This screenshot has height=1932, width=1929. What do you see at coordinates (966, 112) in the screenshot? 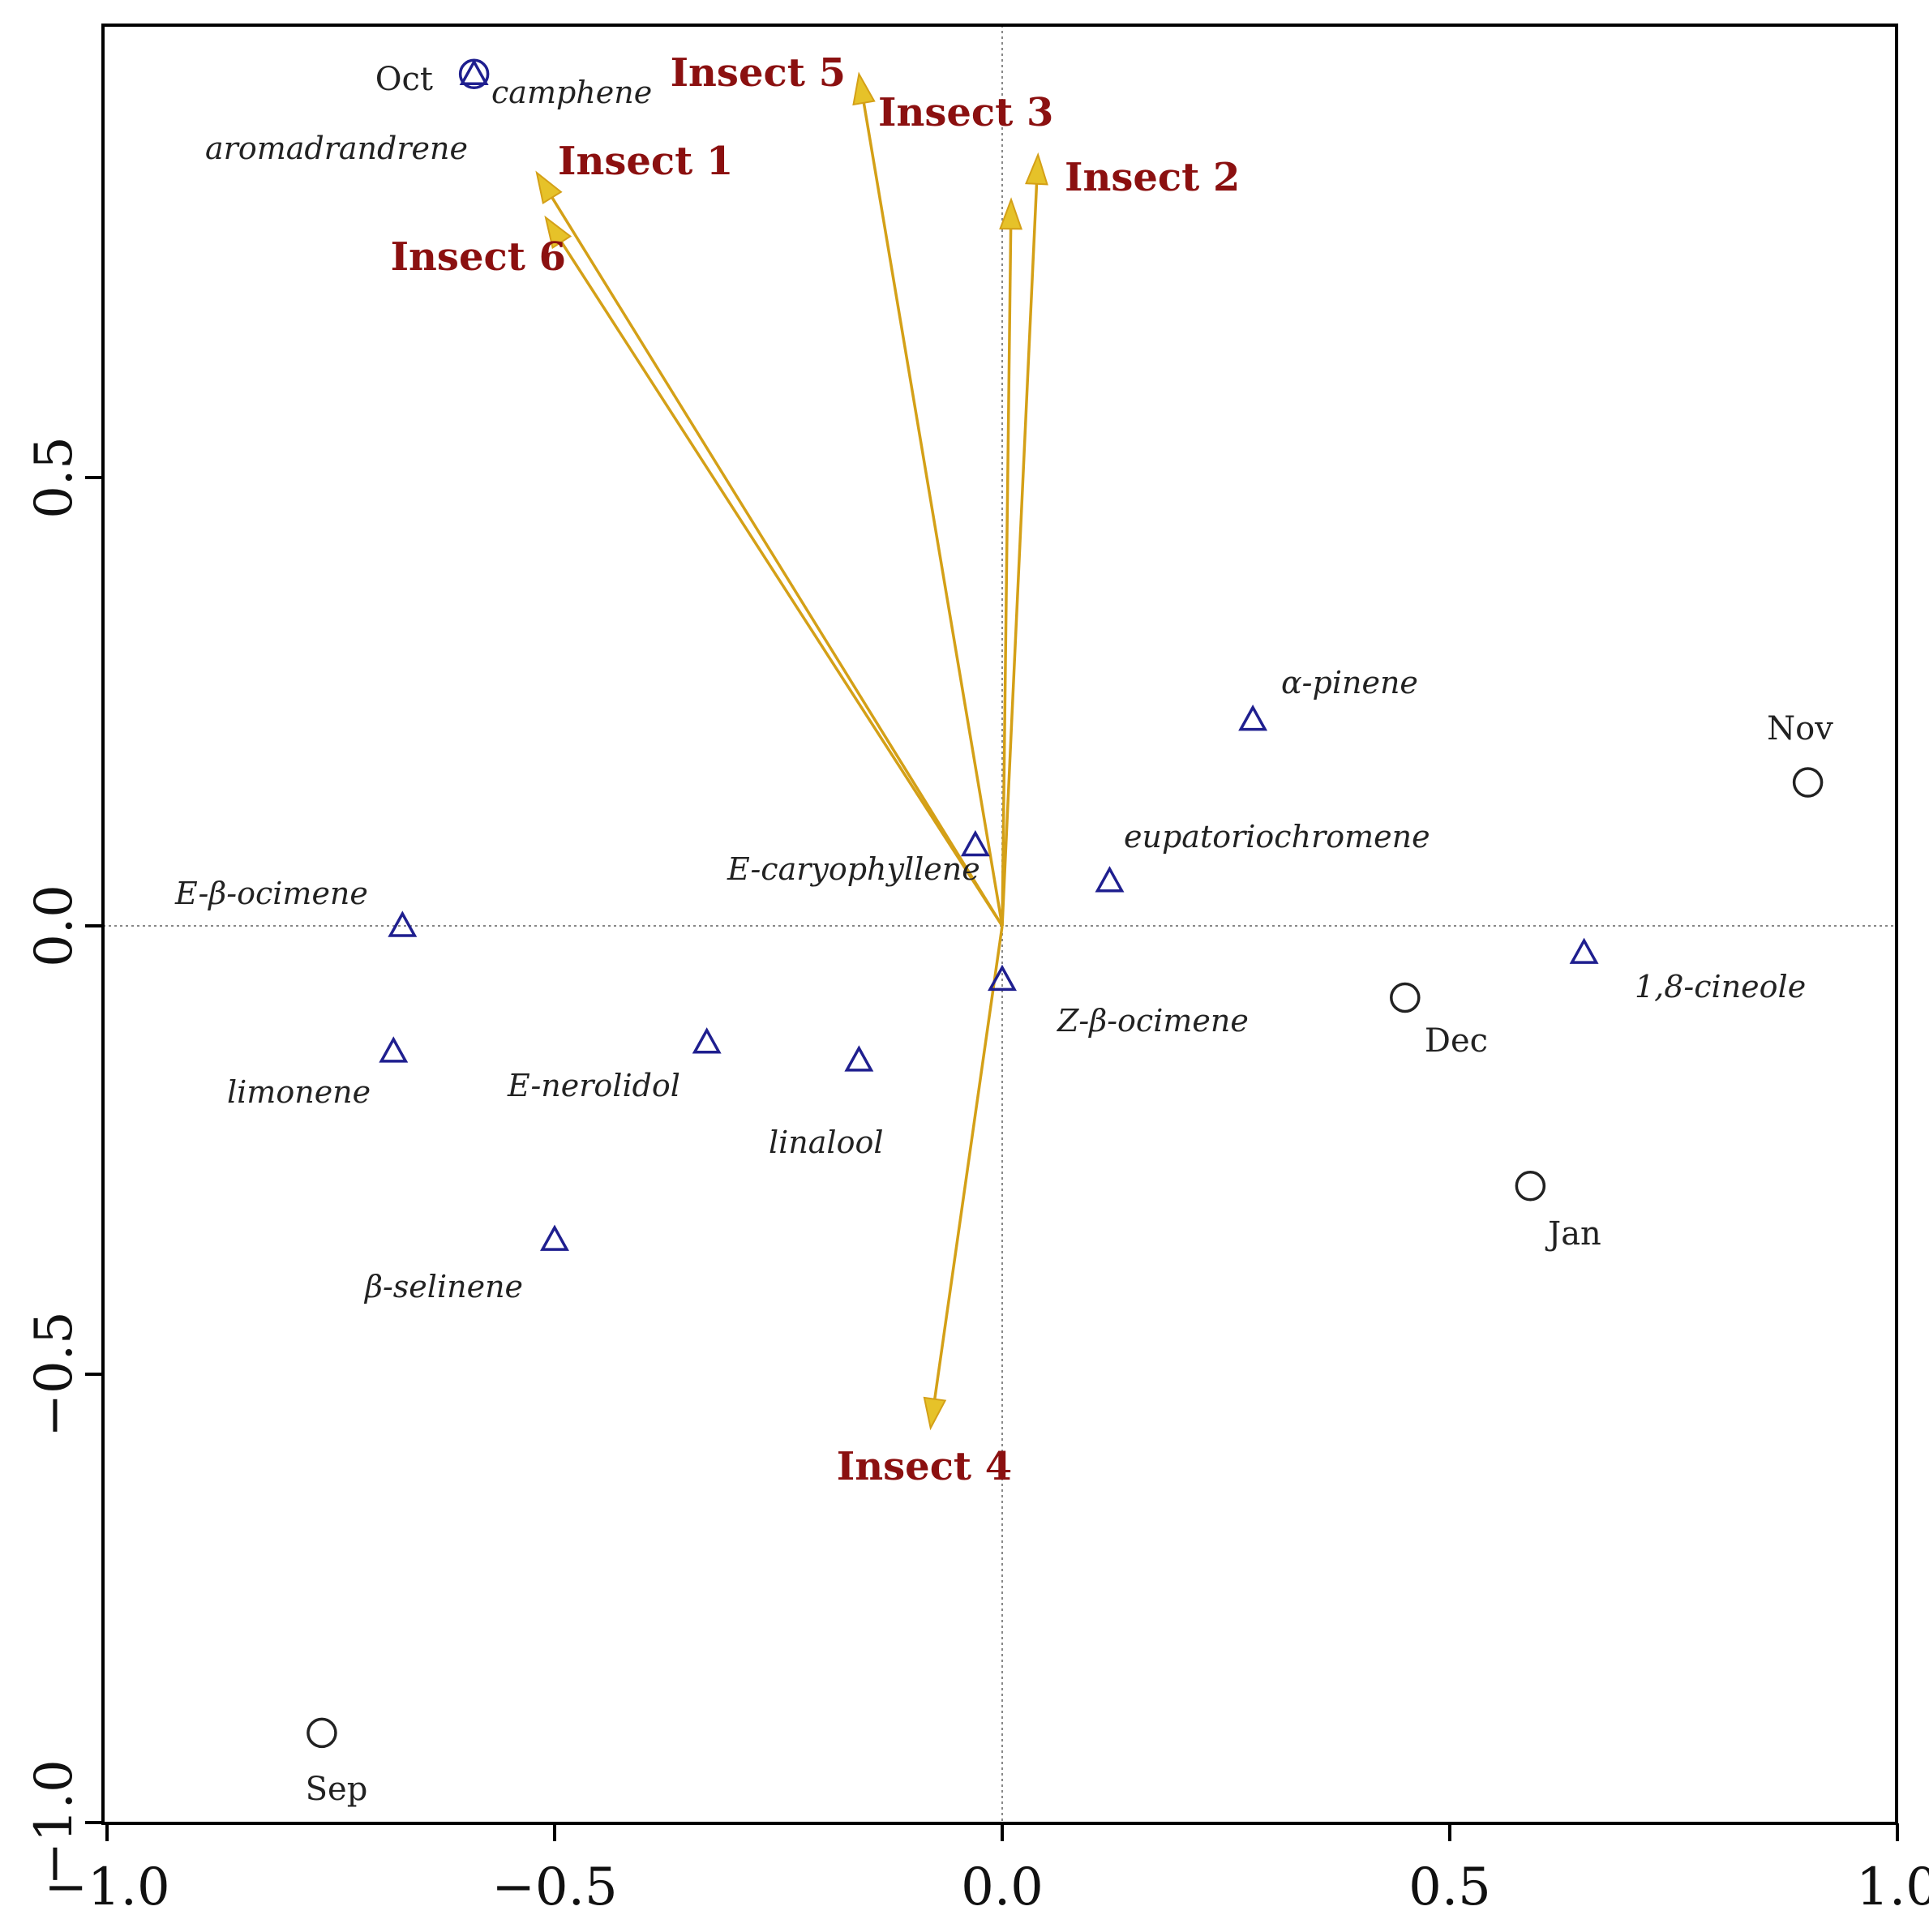
I see `insect-label: Insect 3` at bounding box center [966, 112].